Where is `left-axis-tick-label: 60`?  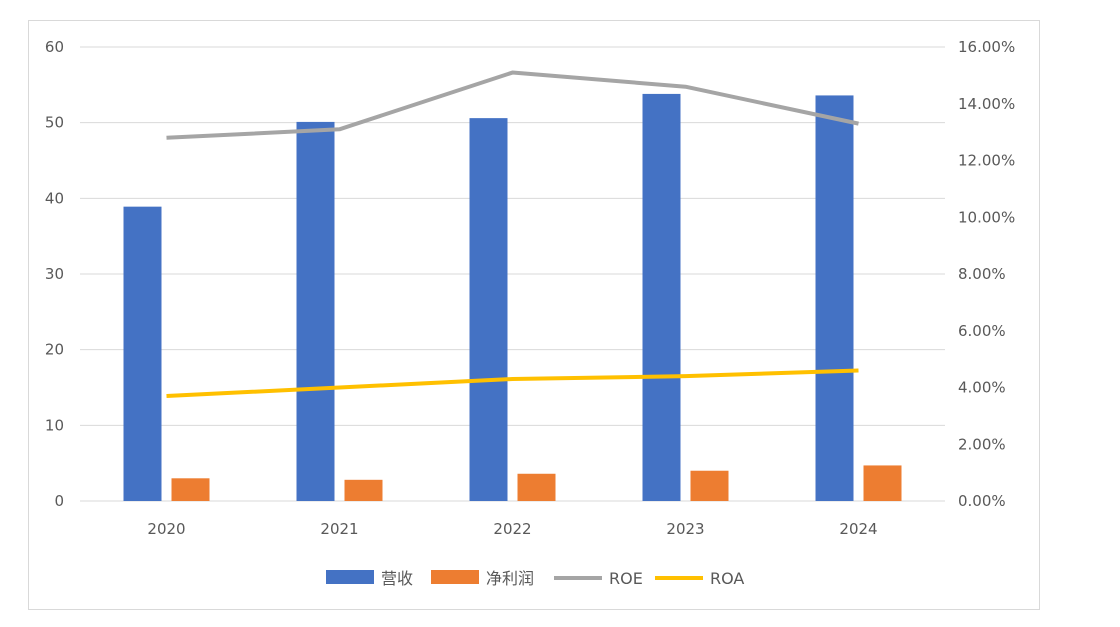
left-axis-tick-label: 60 is located at coordinates (54, 47).